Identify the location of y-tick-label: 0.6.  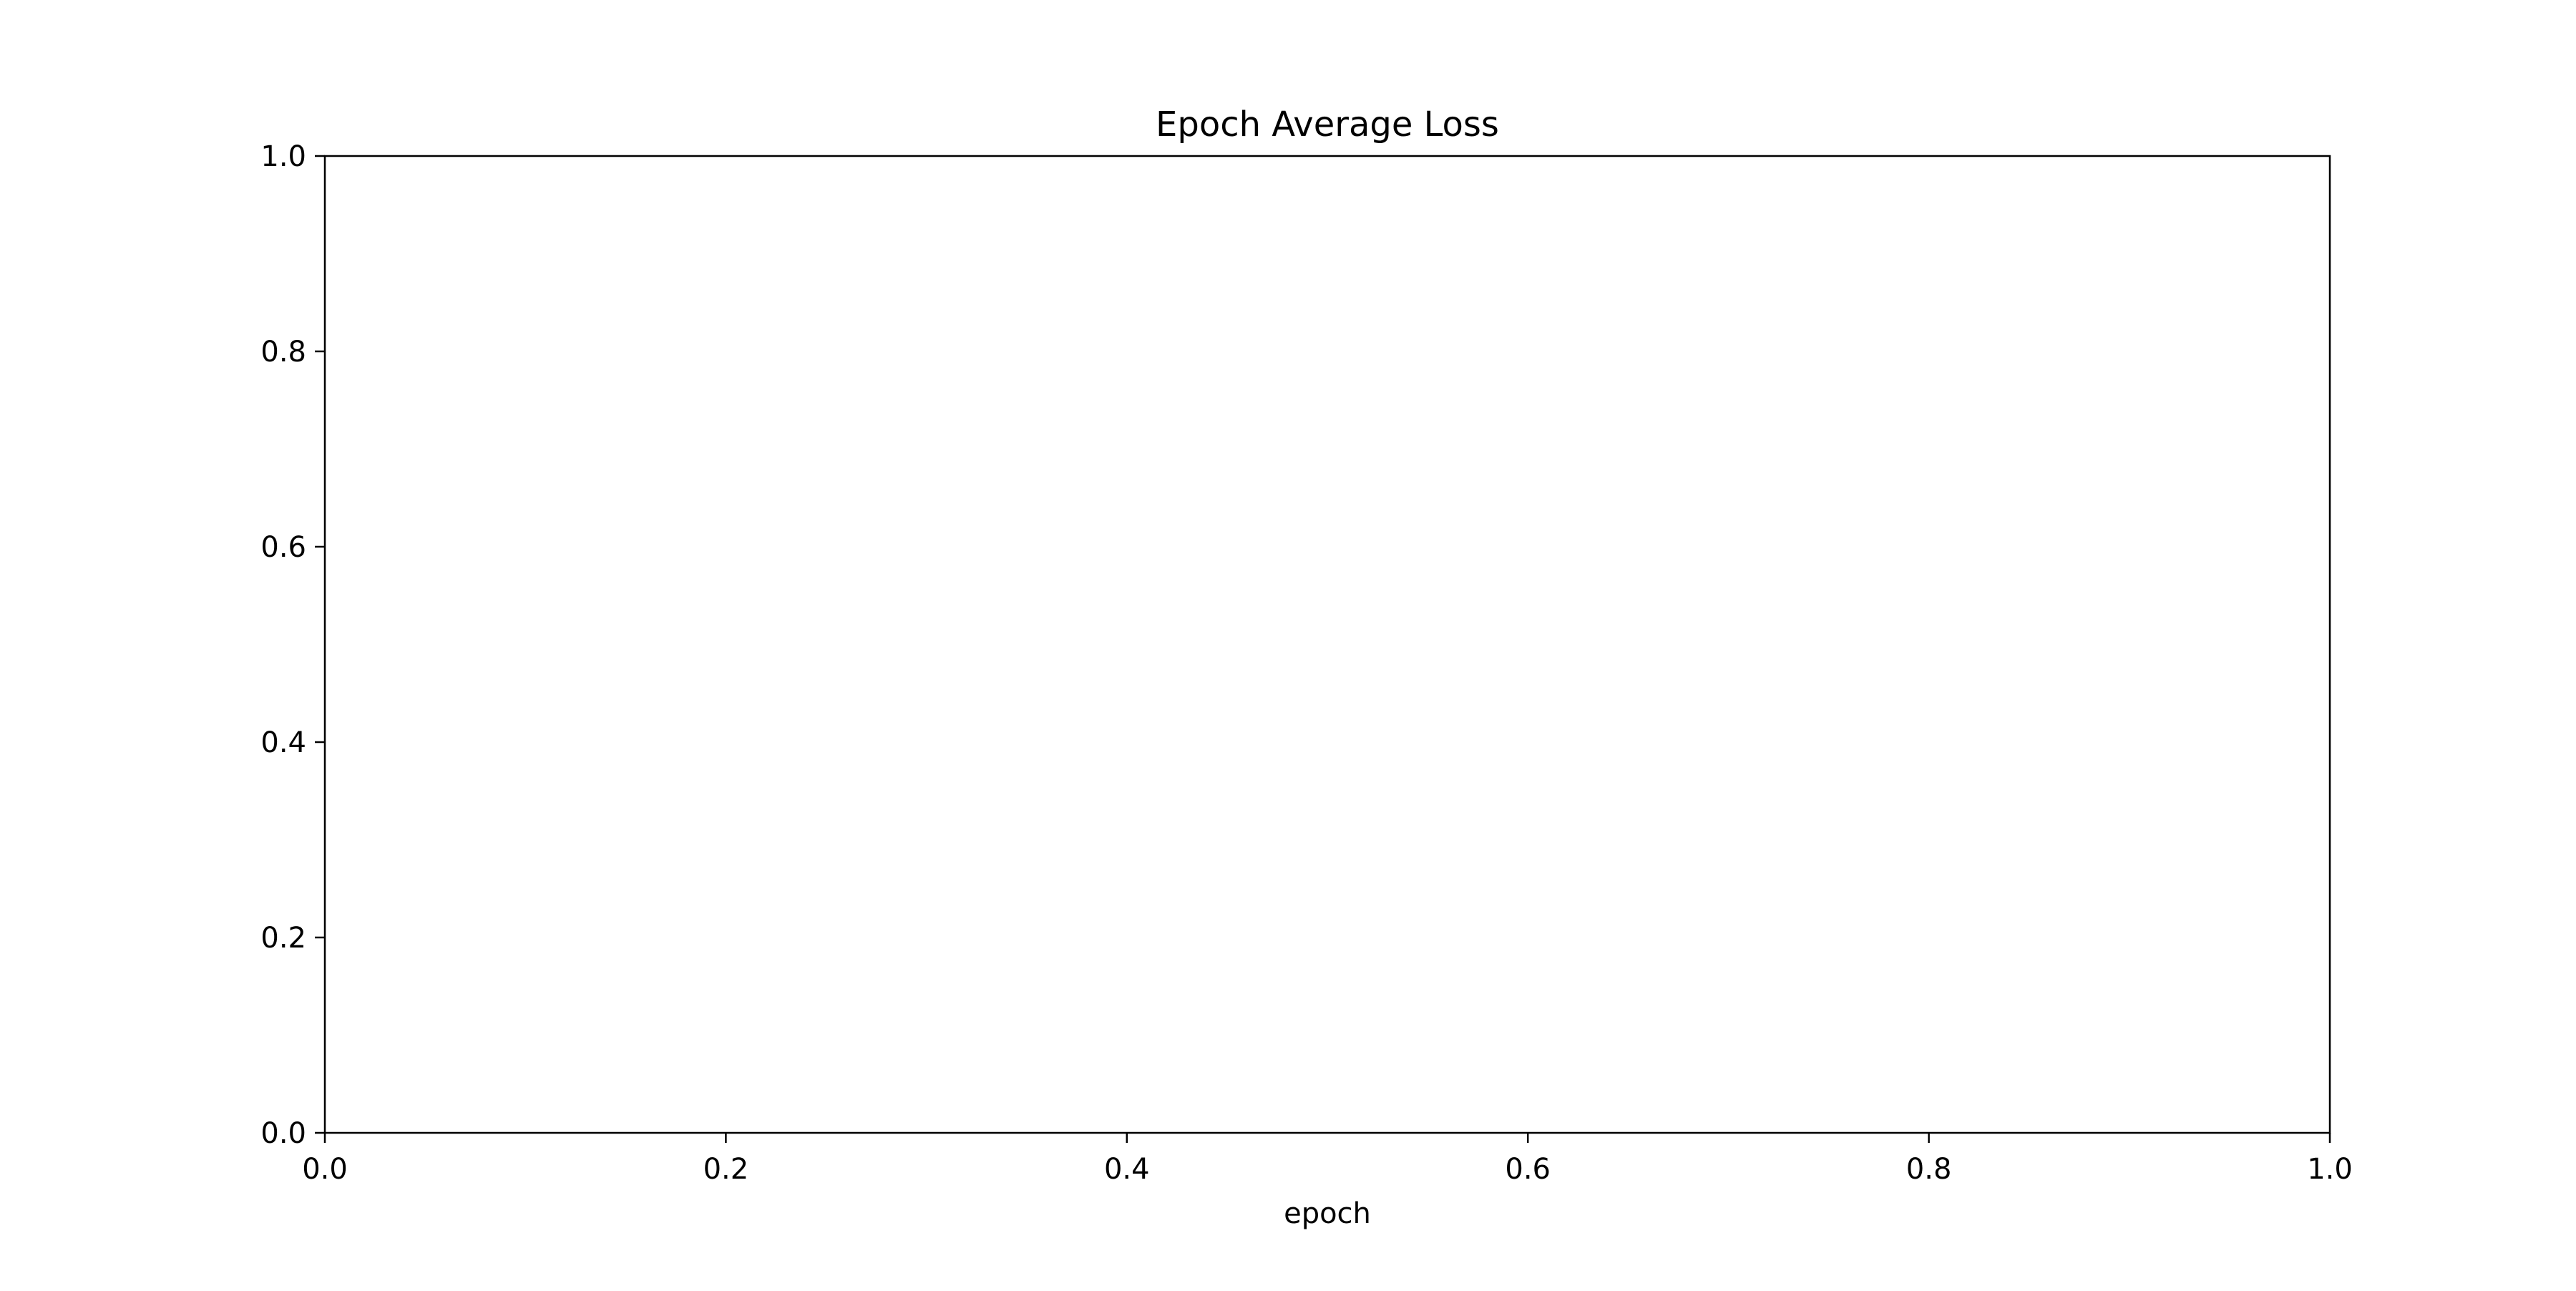
(283, 547).